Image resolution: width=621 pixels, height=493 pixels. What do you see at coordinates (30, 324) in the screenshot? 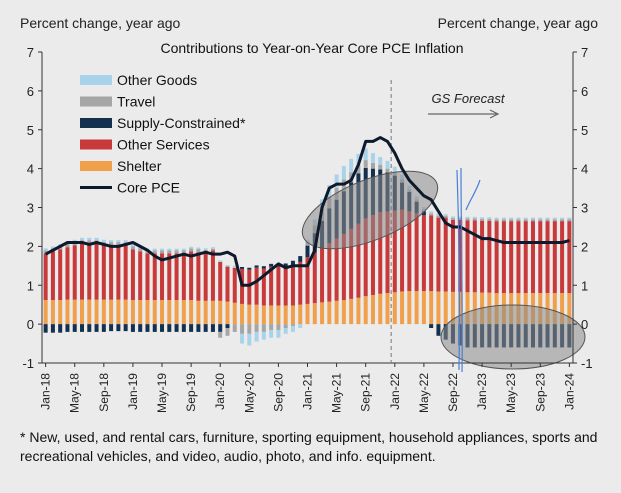
I see `y-tick-label-left-0: 0` at bounding box center [30, 324].